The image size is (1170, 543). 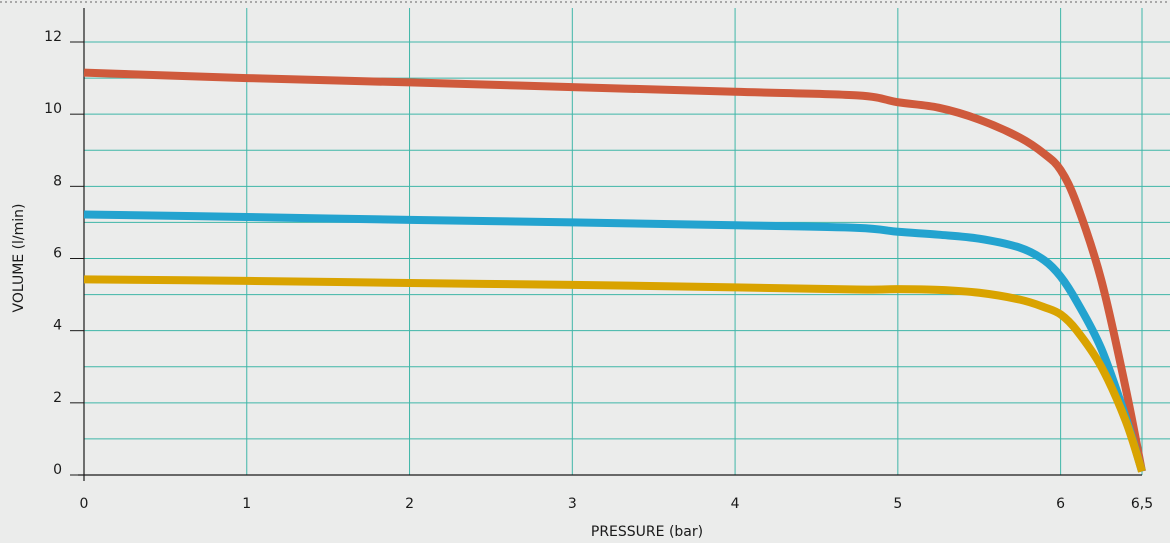 I want to click on x-tick-label: 2, so click(x=409, y=504).